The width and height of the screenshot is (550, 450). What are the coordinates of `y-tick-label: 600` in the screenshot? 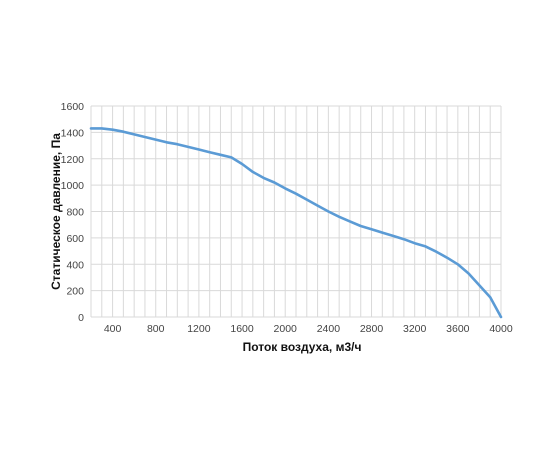 It's located at (75, 239).